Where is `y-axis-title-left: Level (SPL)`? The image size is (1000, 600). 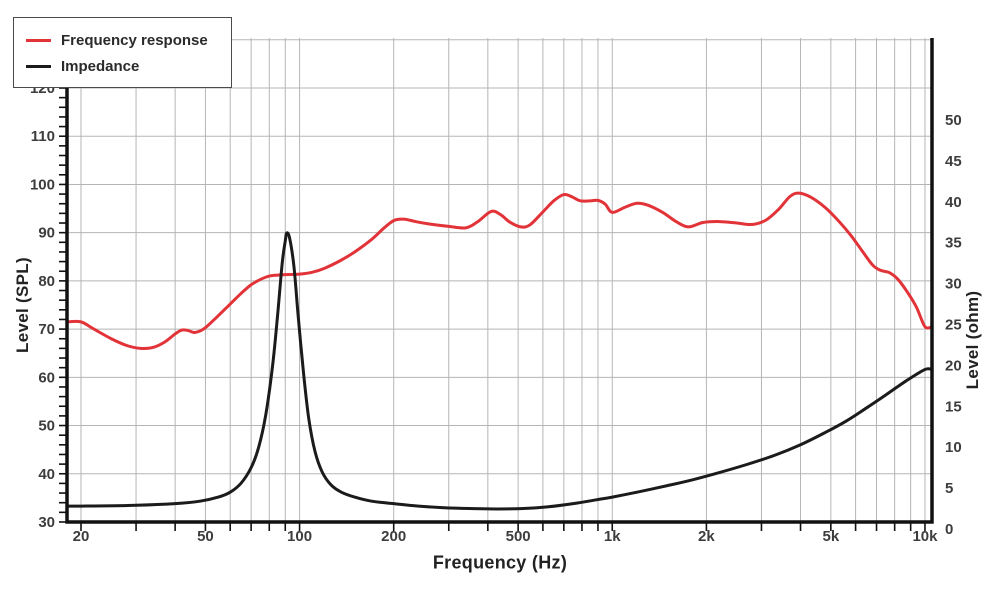 y-axis-title-left: Level (SPL) is located at coordinates (22, 305).